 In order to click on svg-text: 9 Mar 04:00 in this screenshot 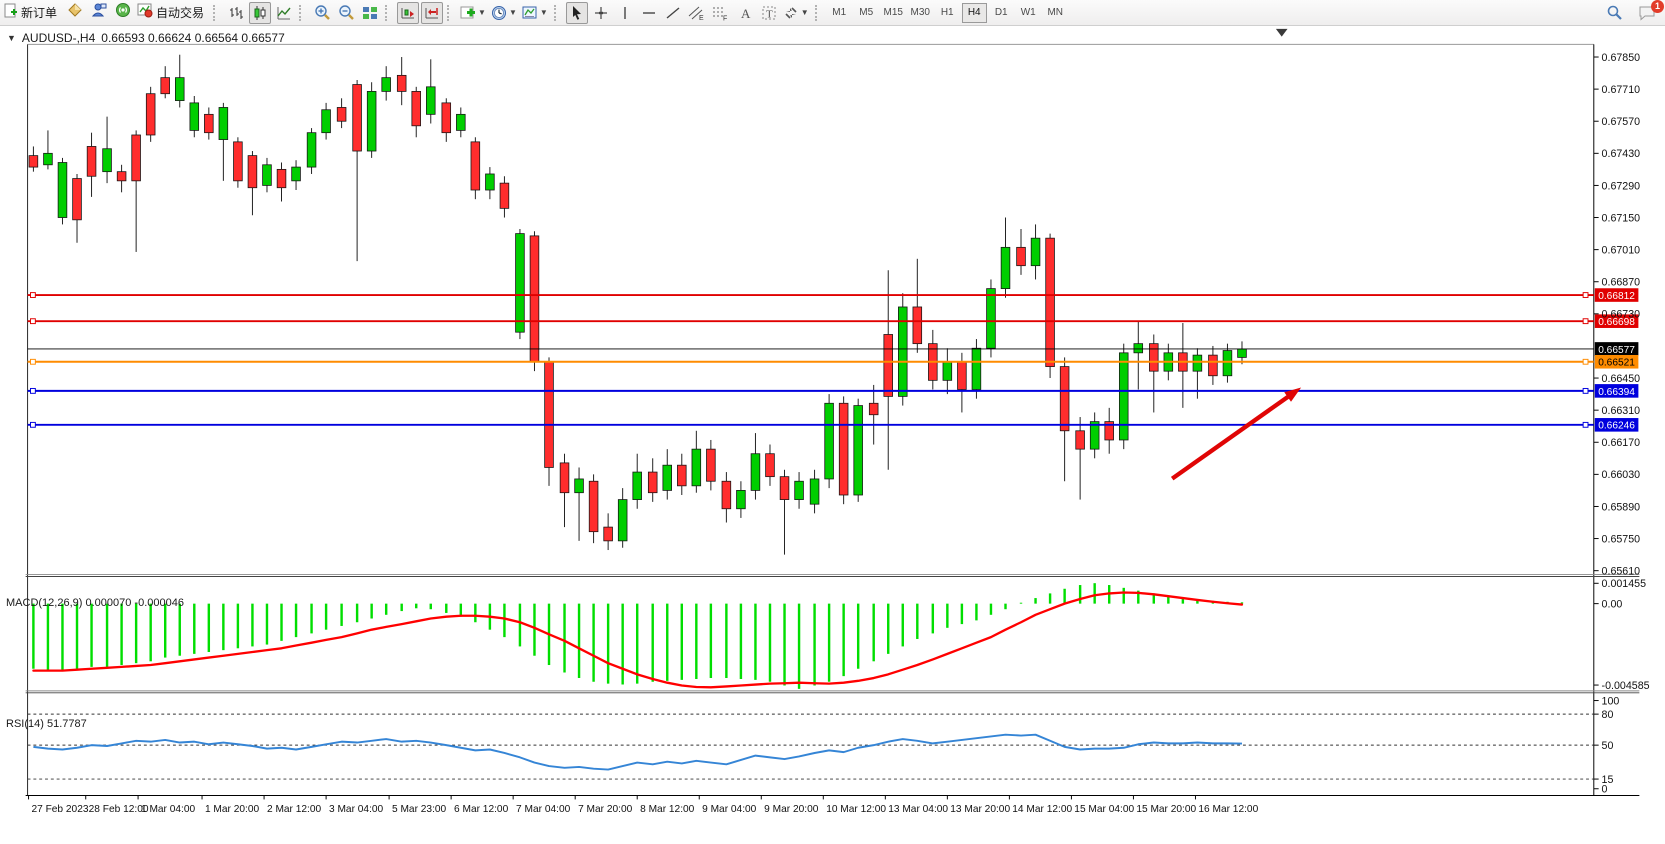, I will do `click(729, 809)`.